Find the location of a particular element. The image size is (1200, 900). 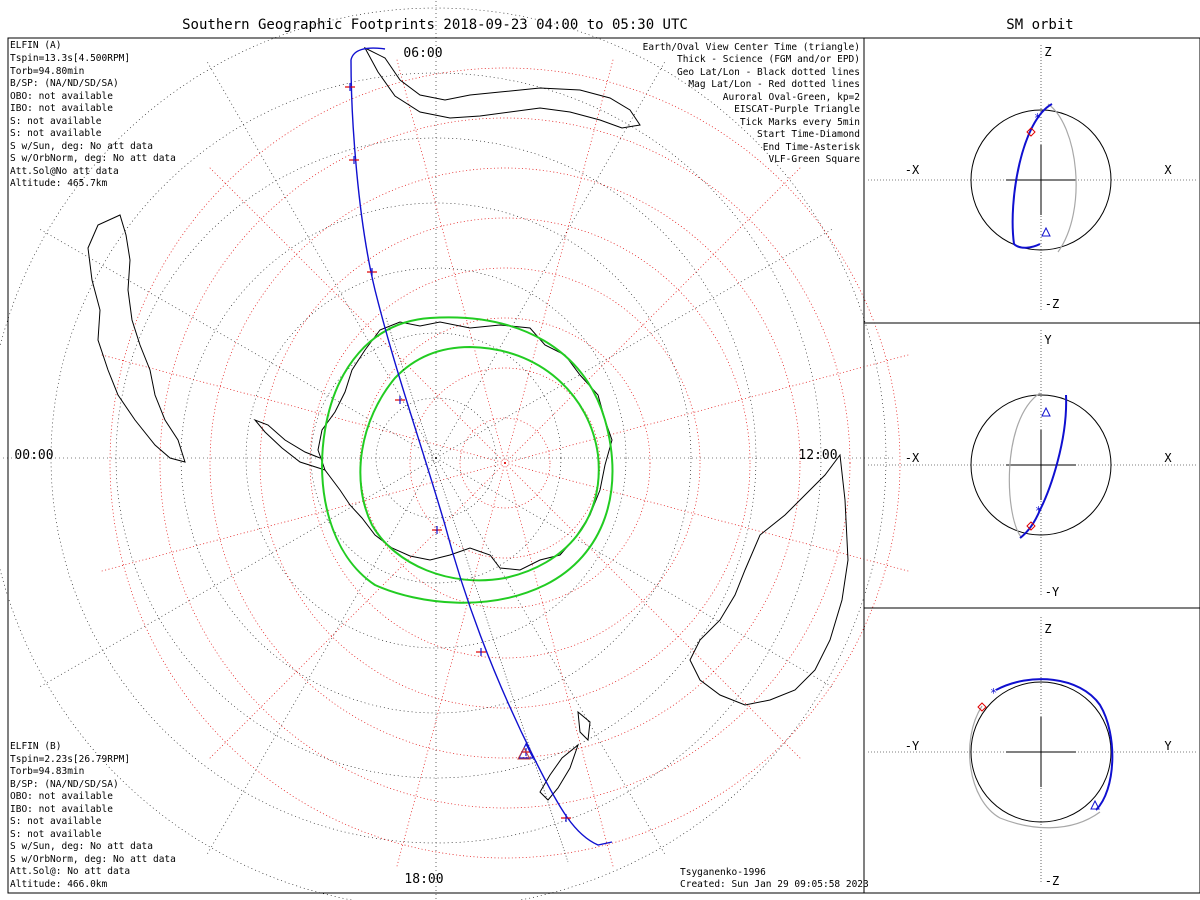

legend-entry: End Time-Asterisk is located at coordinates (812, 147).